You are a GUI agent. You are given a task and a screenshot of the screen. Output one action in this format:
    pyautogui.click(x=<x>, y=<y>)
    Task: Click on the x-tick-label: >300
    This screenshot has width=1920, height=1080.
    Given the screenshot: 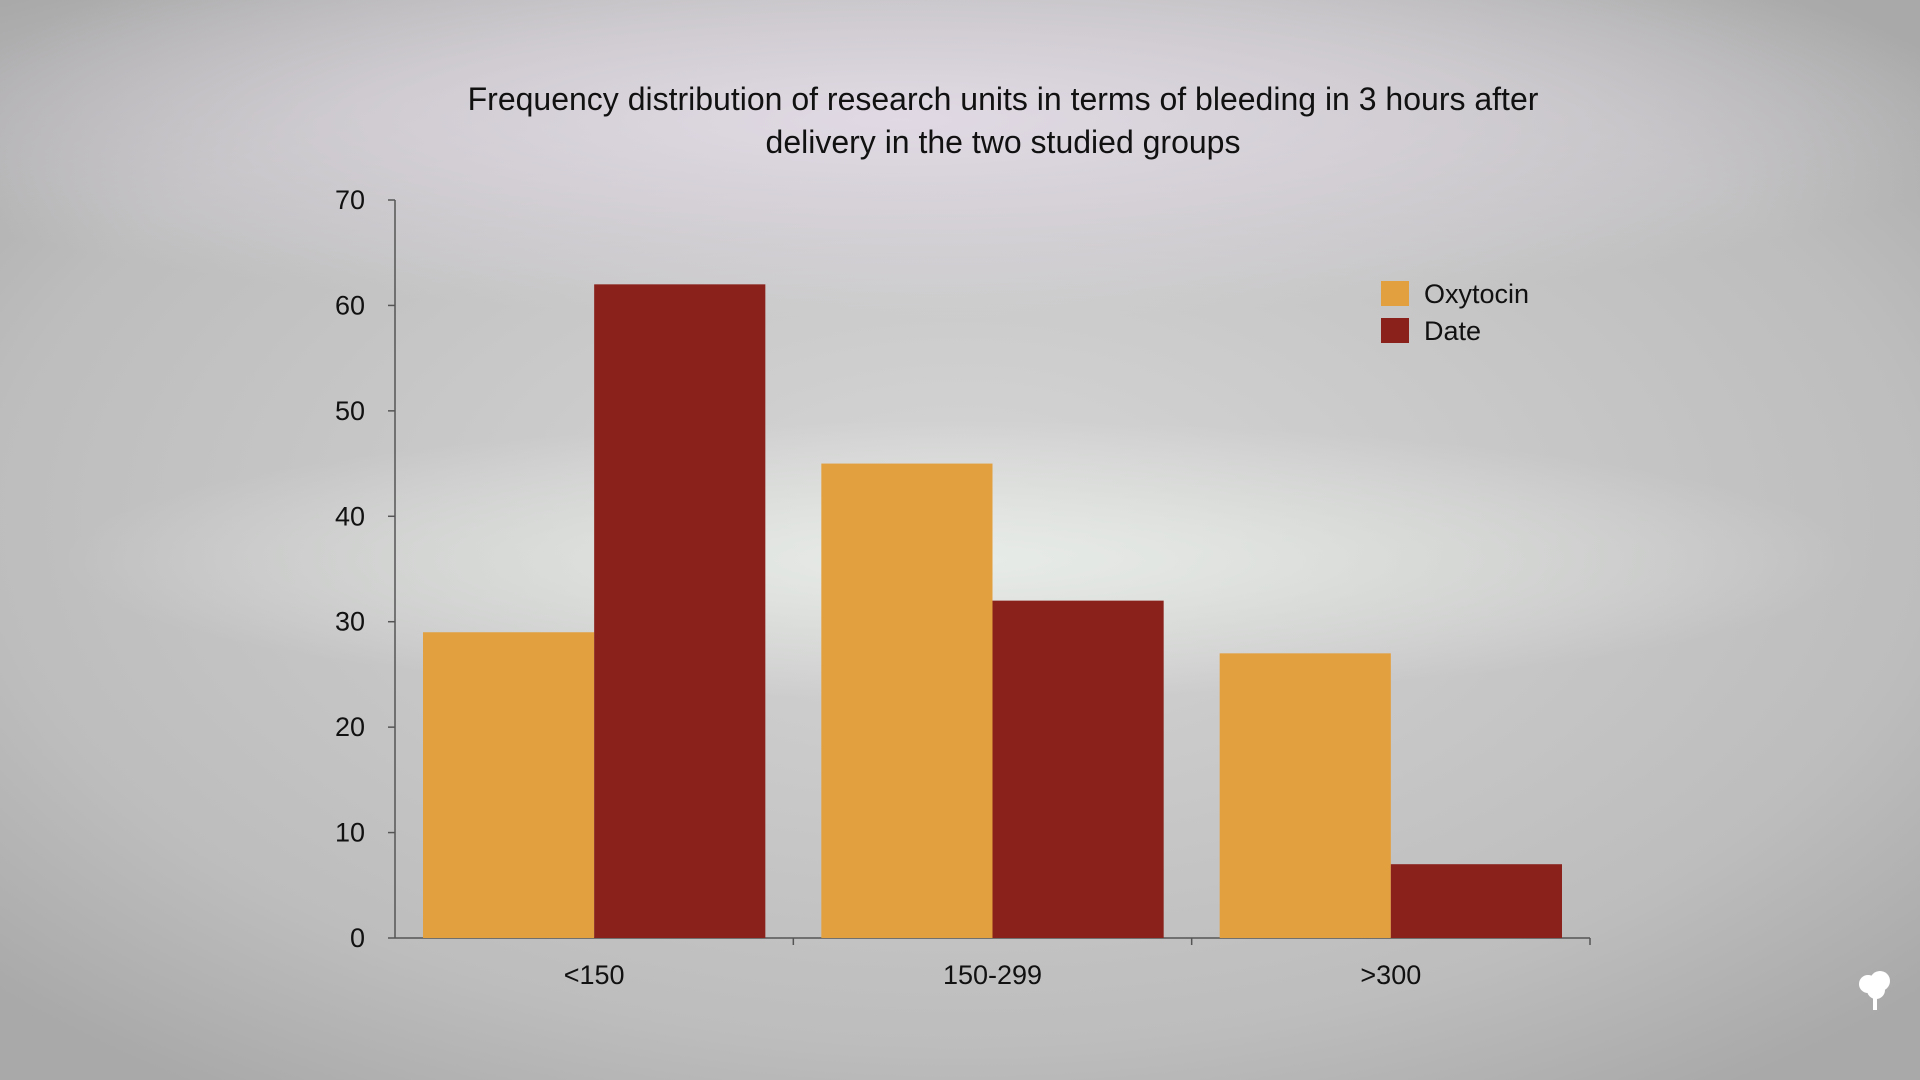 What is the action you would take?
    pyautogui.click(x=1390, y=975)
    